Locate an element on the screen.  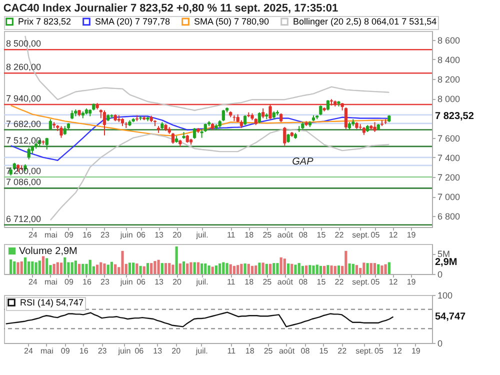
legend-label: SMA (20) 7 797,78 is located at coordinates (132, 21).